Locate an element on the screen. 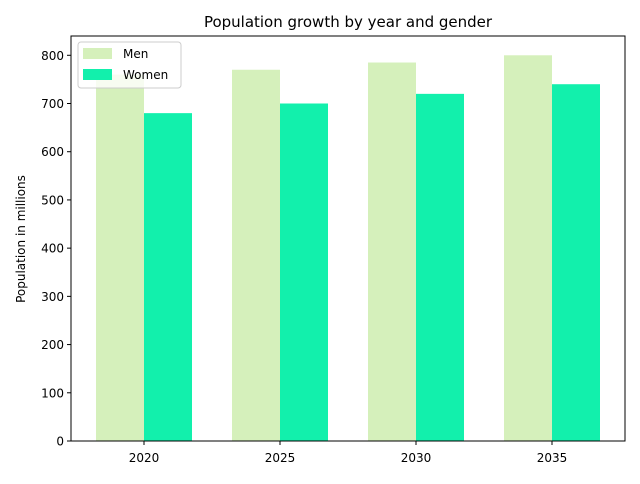  y-tick-label: 800 is located at coordinates (52, 56).